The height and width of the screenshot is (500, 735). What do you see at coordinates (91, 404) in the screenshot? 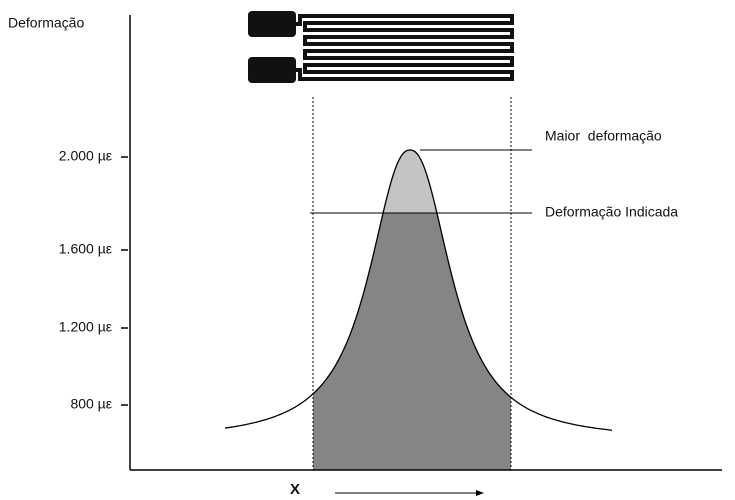
I see `y-tick-label: 800 µε` at bounding box center [91, 404].